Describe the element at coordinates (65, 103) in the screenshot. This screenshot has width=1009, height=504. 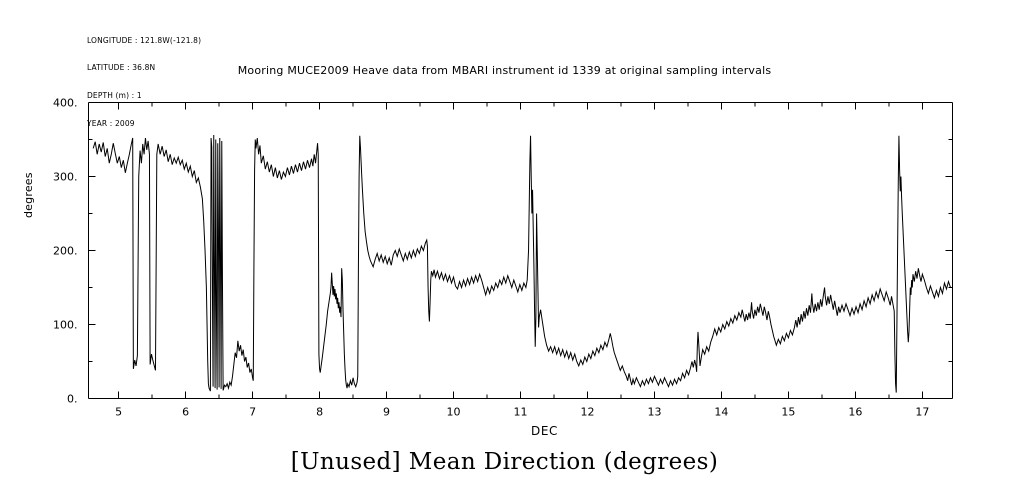
I see `svg-text: 400.` at that location.